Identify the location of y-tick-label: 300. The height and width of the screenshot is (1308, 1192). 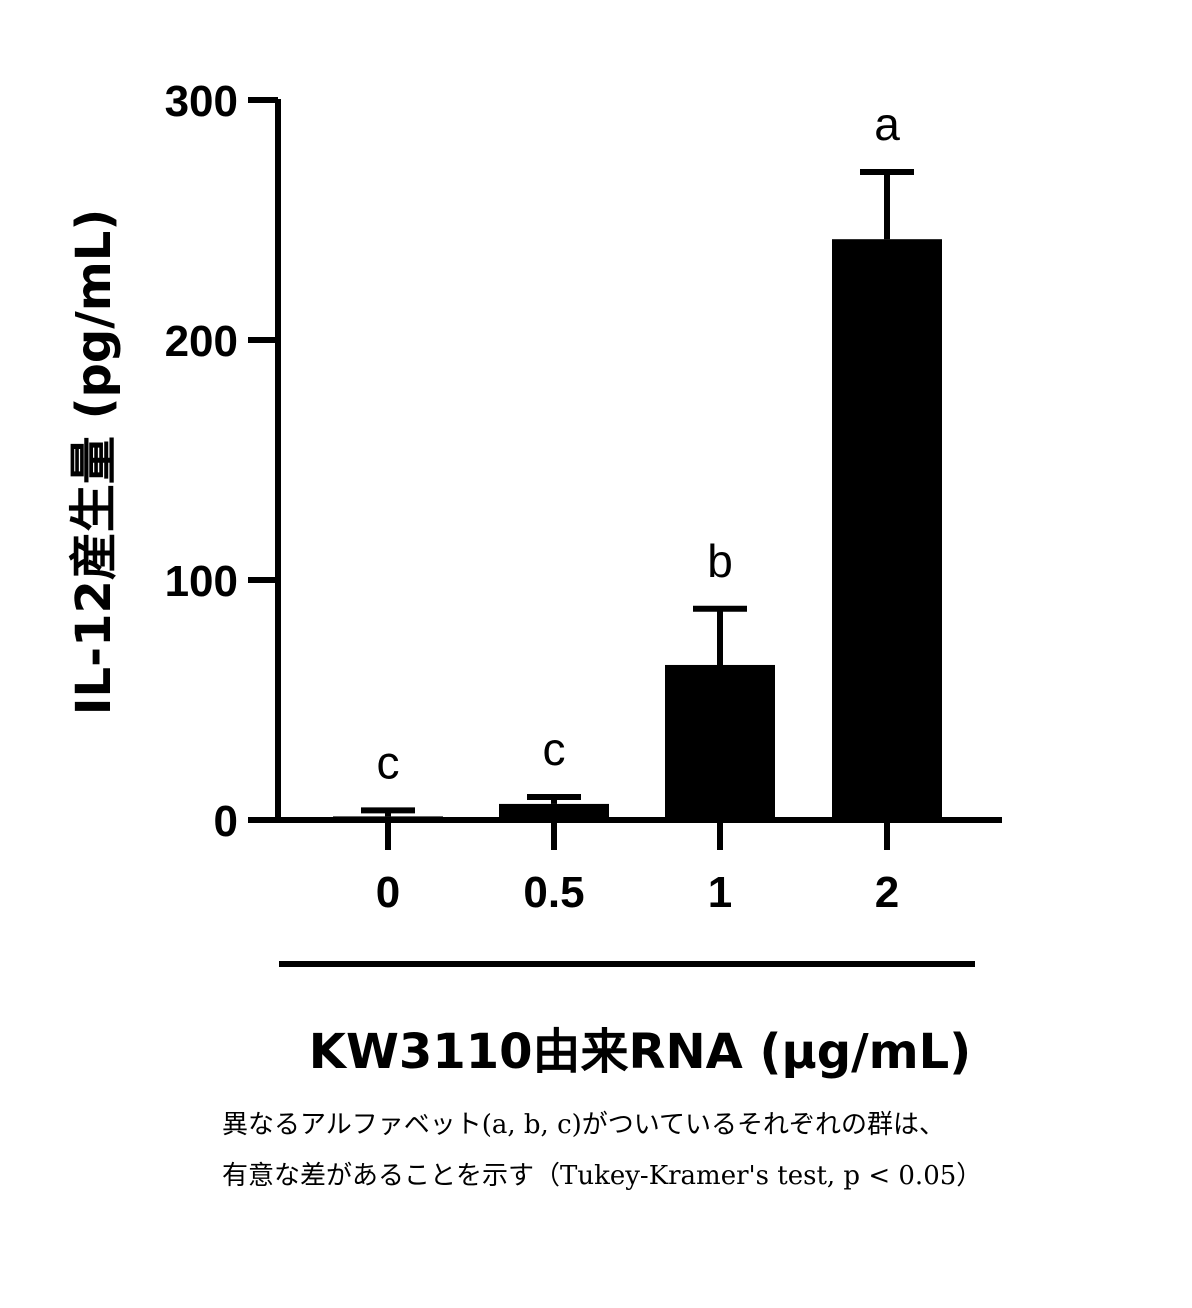
(201, 101).